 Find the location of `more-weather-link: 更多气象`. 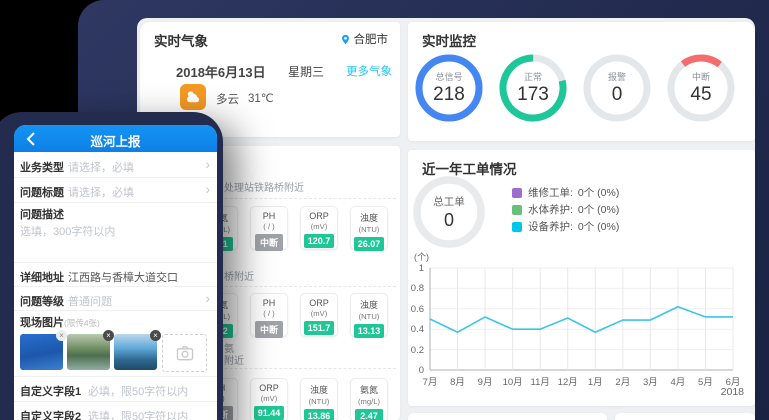

more-weather-link: 更多气象 is located at coordinates (369, 72).